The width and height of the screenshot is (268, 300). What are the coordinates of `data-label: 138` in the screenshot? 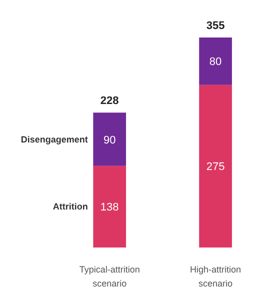 It's located at (109, 208).